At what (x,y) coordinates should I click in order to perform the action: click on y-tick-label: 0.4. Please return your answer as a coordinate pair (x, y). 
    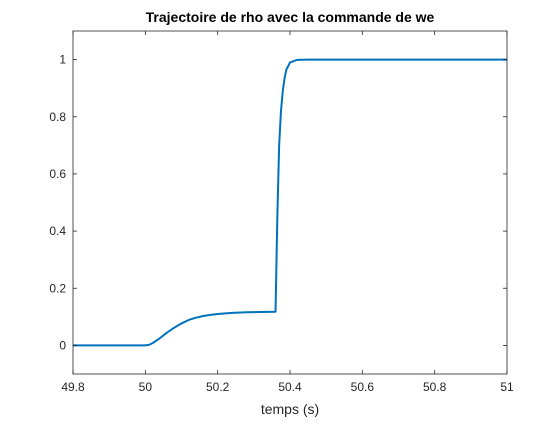
    Looking at the image, I should click on (57, 231).